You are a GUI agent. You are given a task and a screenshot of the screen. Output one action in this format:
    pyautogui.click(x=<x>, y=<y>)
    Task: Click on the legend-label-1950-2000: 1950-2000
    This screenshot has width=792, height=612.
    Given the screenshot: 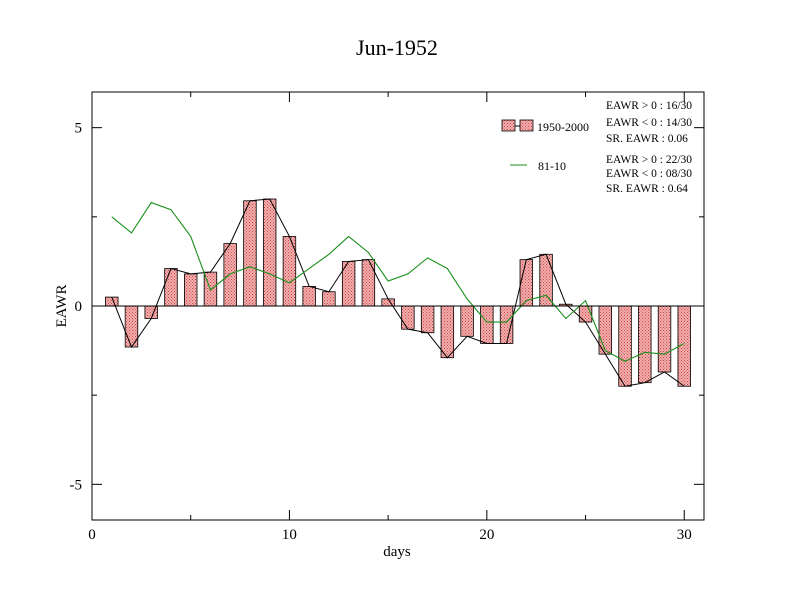 What is the action you would take?
    pyautogui.click(x=563, y=127)
    